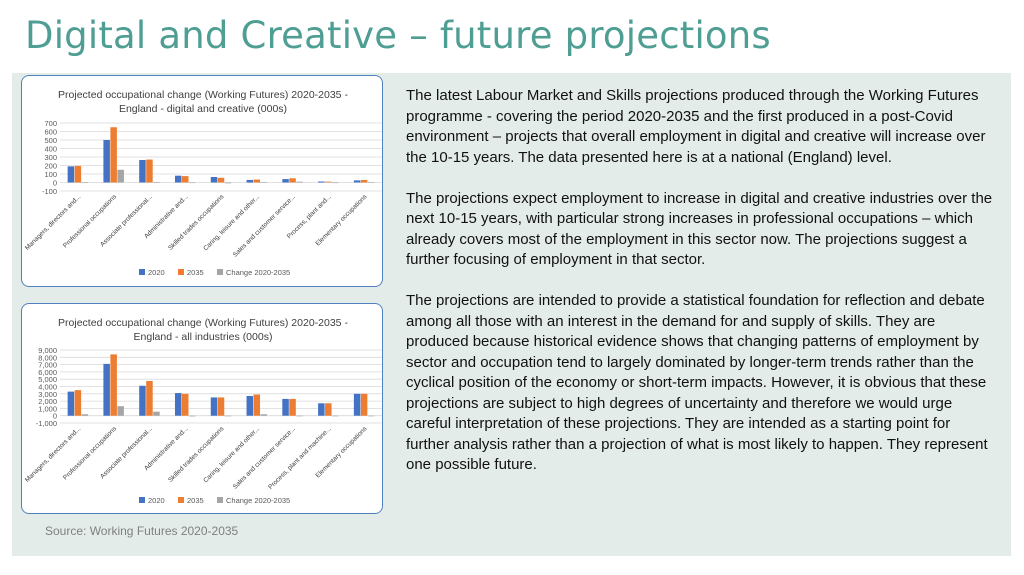 The height and width of the screenshot is (575, 1024). I want to click on y-tick-label: 3,000, so click(47, 394).